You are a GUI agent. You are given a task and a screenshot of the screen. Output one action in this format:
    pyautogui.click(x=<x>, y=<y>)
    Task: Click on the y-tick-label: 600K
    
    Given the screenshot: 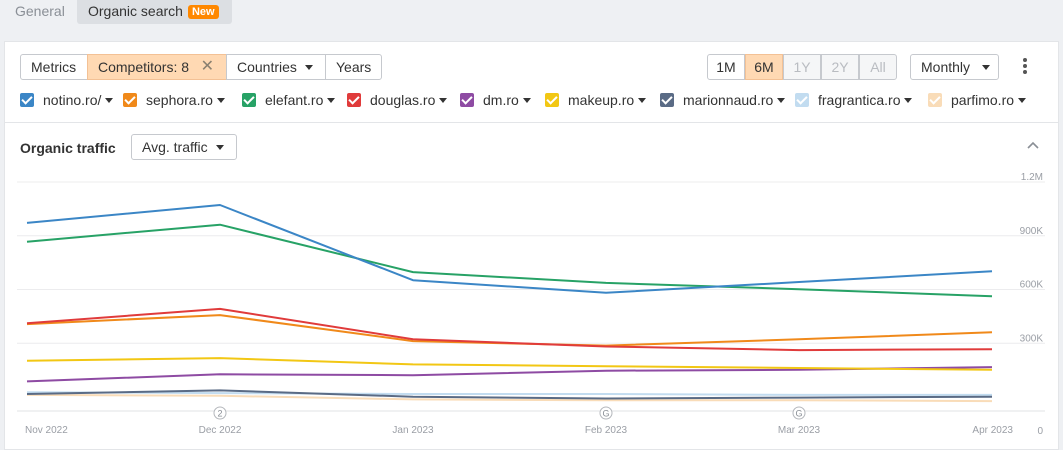 What is the action you would take?
    pyautogui.click(x=1032, y=285)
    